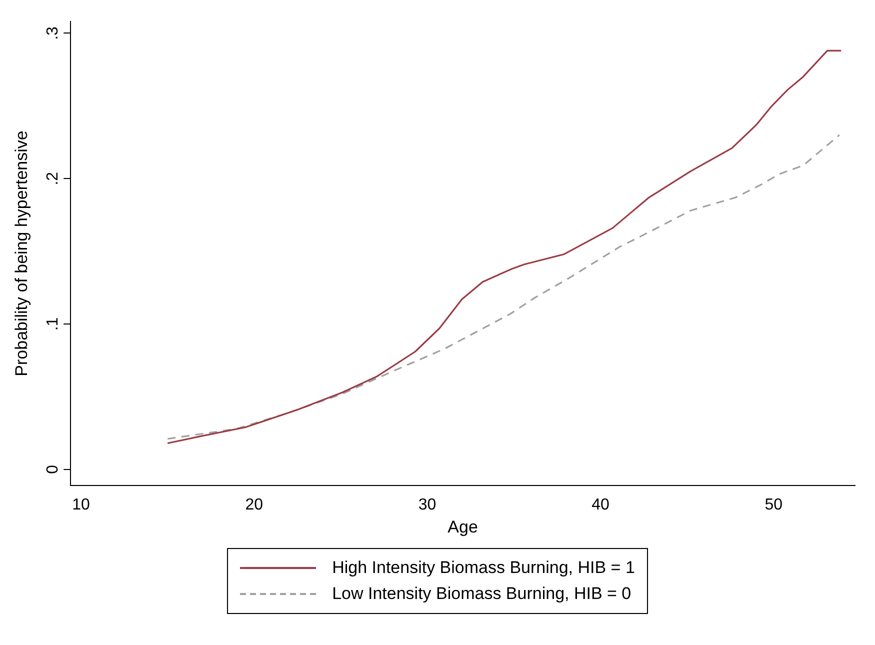 This screenshot has height=645, width=875. I want to click on y-tick-label: 0, so click(53, 469).